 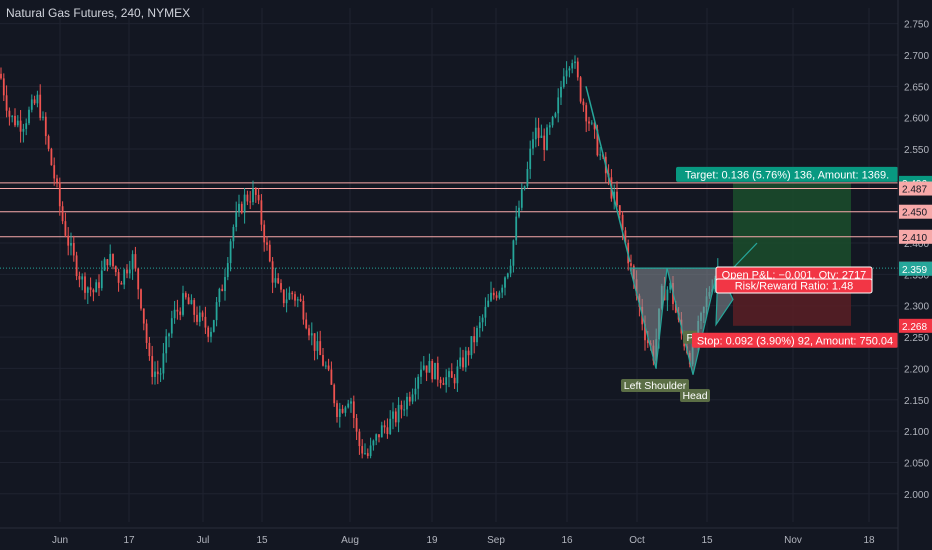 What do you see at coordinates (60, 540) in the screenshot?
I see `x-tick-label: Jun` at bounding box center [60, 540].